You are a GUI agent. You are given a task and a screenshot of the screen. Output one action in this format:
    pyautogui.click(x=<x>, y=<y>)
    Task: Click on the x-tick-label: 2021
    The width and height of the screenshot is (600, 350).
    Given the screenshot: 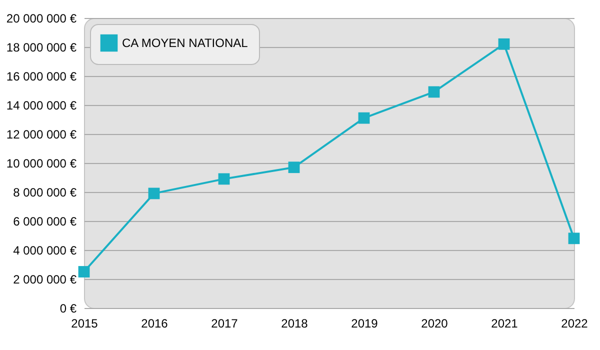 What is the action you would take?
    pyautogui.click(x=504, y=323)
    